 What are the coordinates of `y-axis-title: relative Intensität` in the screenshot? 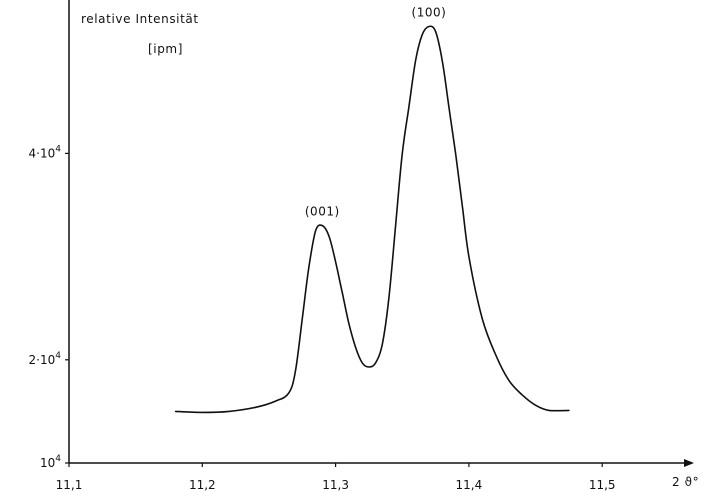 It's located at (140, 19).